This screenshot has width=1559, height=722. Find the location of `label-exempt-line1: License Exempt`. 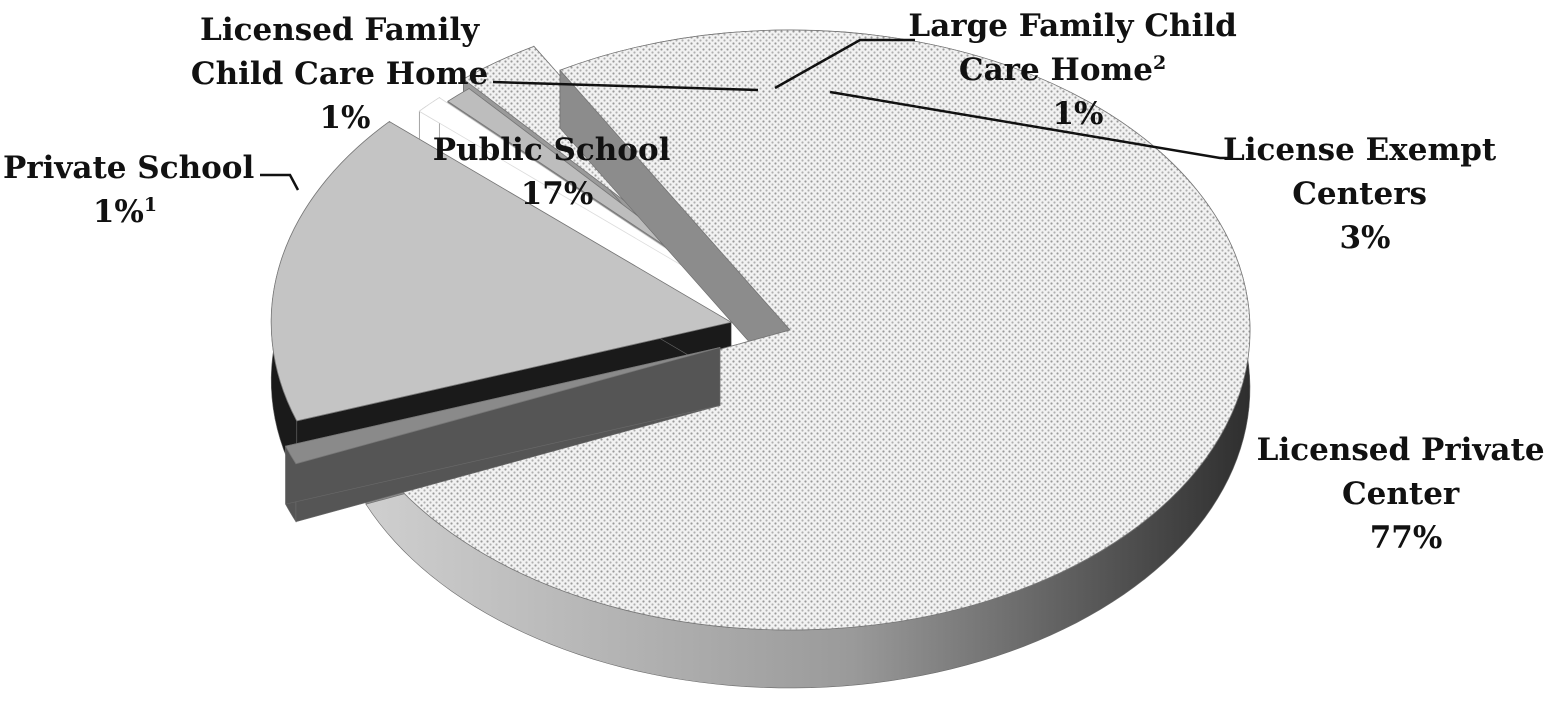

label-exempt-line1: License Exempt is located at coordinates (1360, 150).